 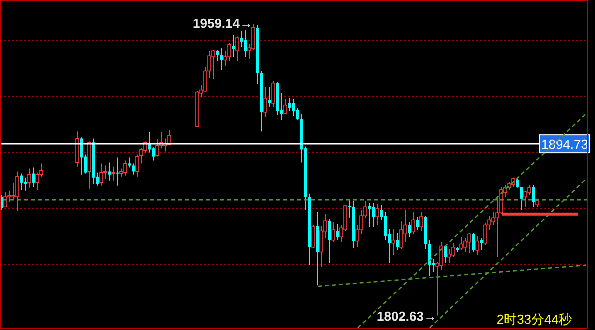 What do you see at coordinates (407, 316) in the screenshot?
I see `annotation: 1802.63→` at bounding box center [407, 316].